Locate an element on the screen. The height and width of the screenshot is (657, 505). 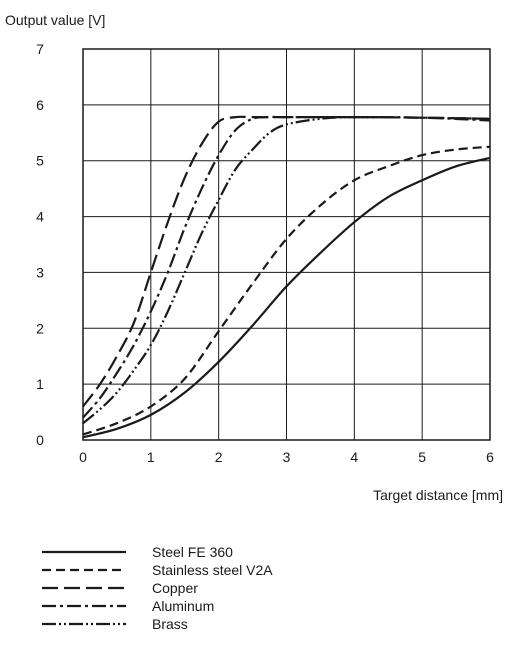
y-tick-label: 4 is located at coordinates (40, 217).